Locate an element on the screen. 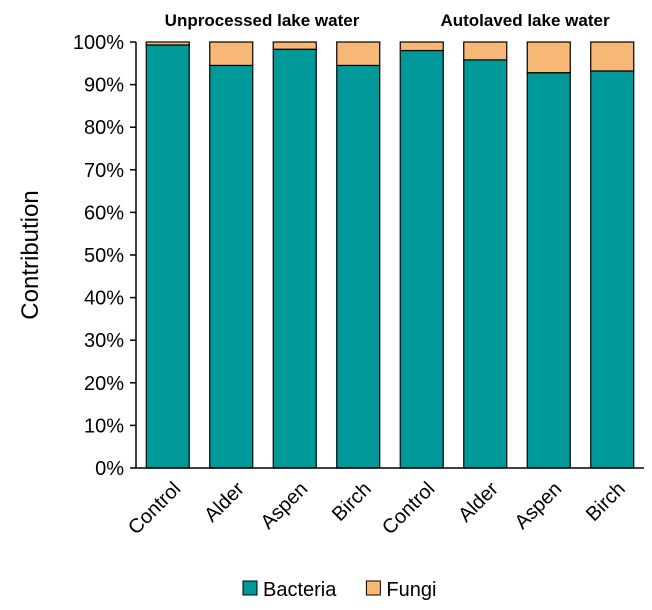 The width and height of the screenshot is (652, 610). legend-label-bacteria: Bacteria is located at coordinates (300, 590).